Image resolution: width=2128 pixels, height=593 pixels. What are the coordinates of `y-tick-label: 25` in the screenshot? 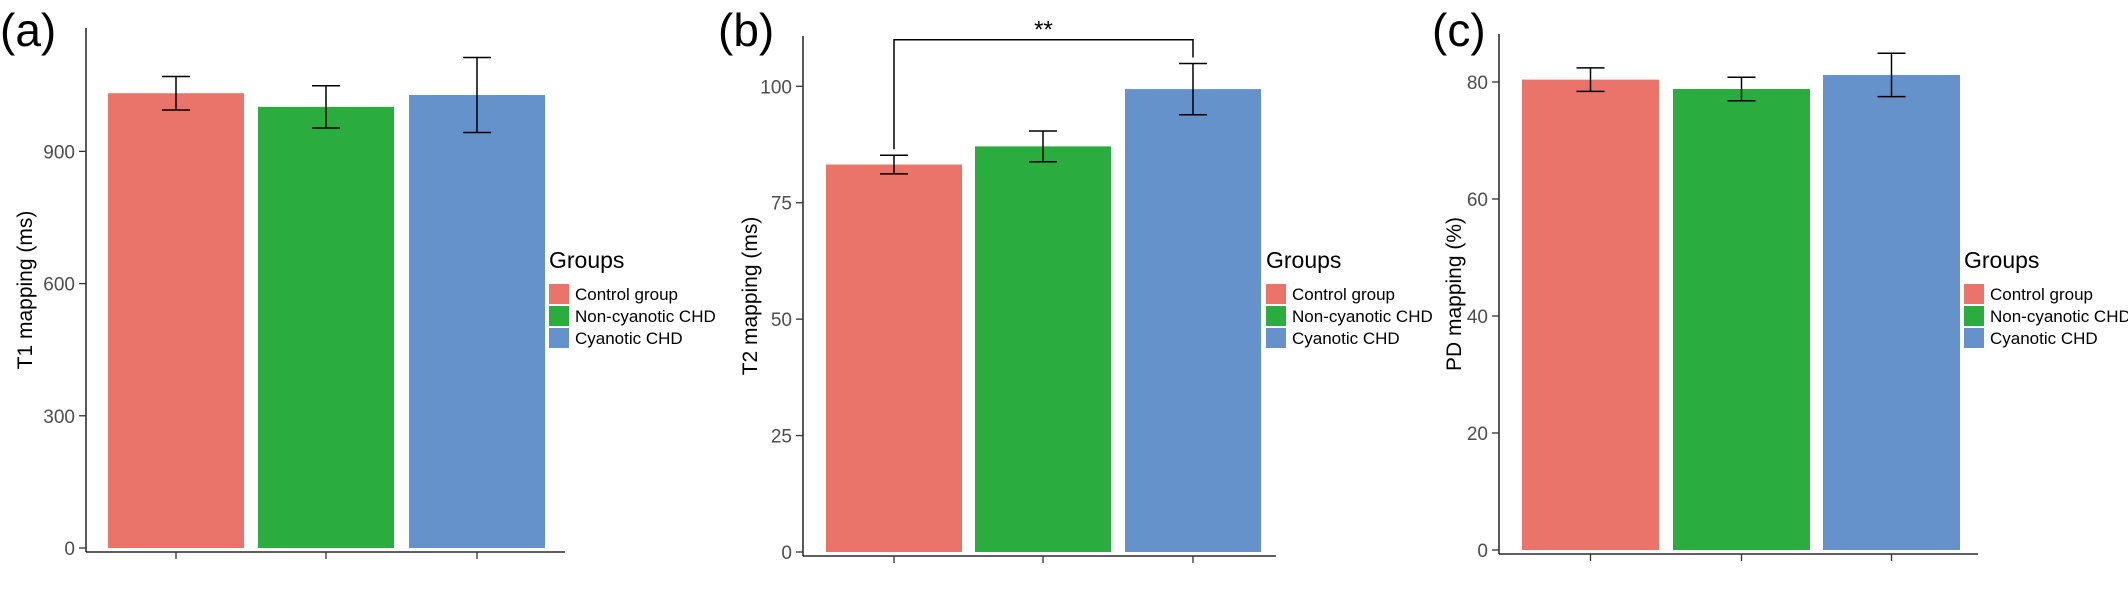 It's located at (781, 437).